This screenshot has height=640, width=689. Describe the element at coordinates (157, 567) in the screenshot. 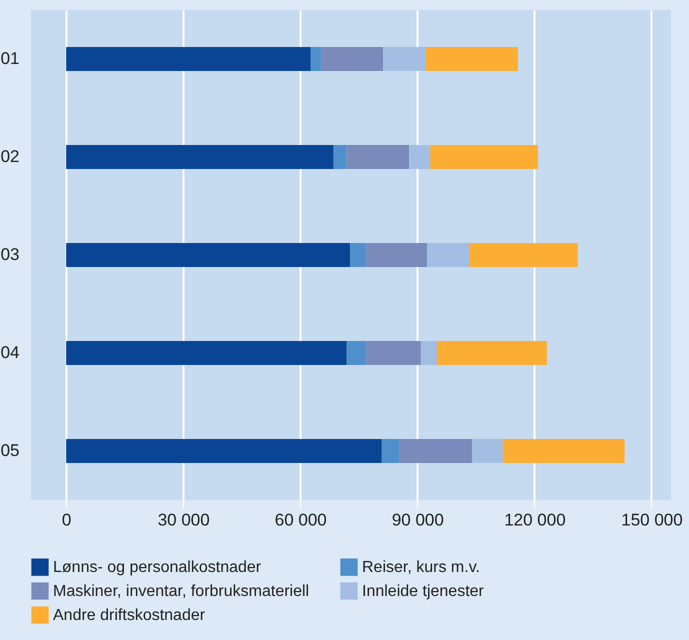

I see `legend-label: Lønns- og personalkostnader` at that location.